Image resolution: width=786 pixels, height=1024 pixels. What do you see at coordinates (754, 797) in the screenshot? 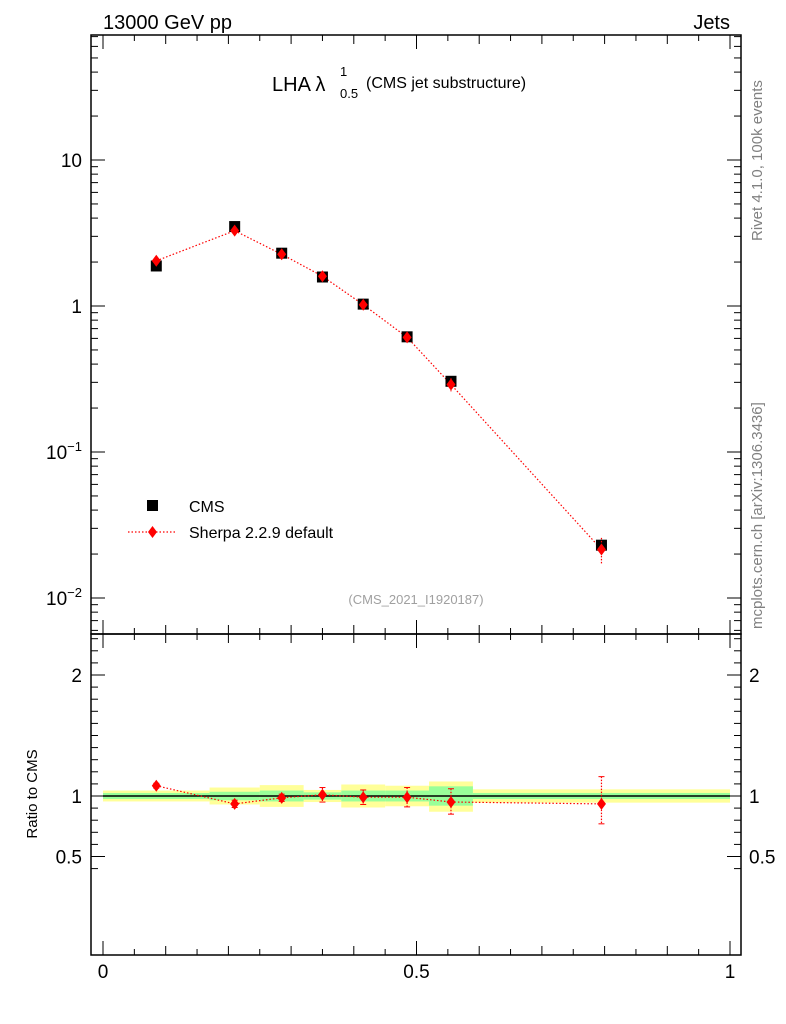
I see `ratio-ytick-label-right-1: 1` at bounding box center [754, 797].